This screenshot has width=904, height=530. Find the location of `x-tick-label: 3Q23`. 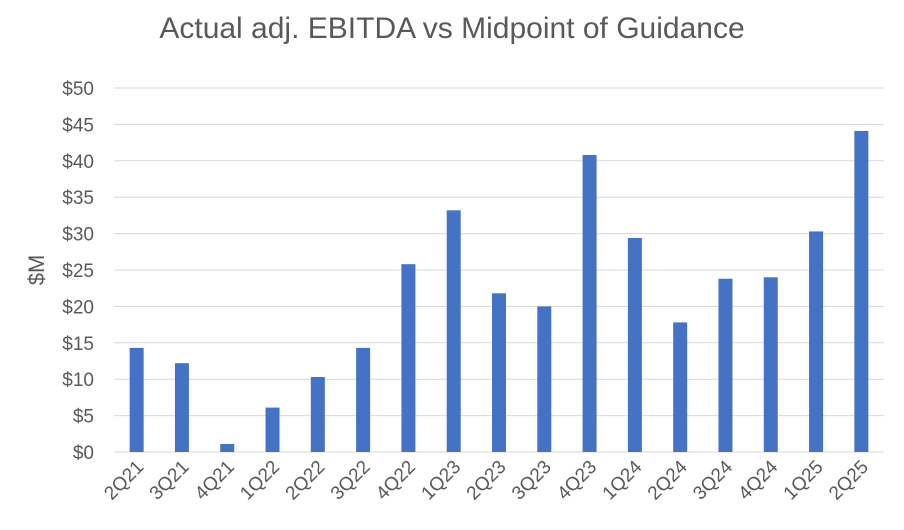

x-tick-label: 3Q23 is located at coordinates (532, 481).